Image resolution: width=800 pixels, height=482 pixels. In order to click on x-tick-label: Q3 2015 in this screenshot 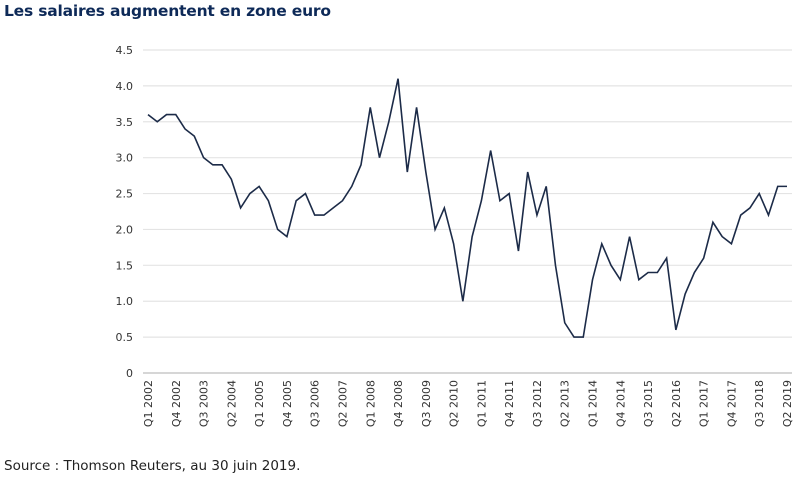, I will do `click(648, 403)`.